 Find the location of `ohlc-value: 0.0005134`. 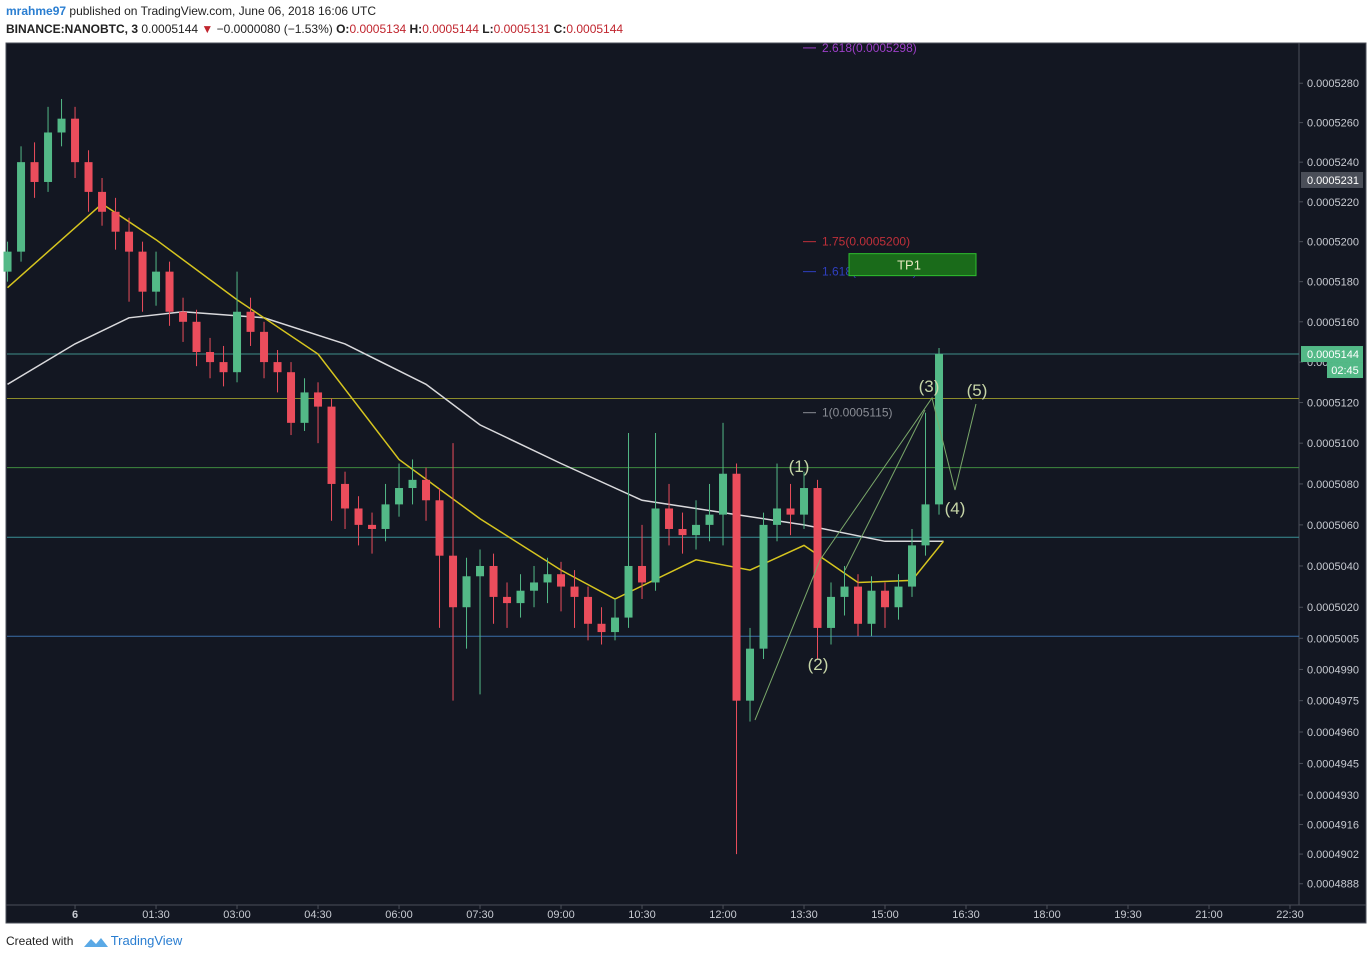

ohlc-value: 0.0005134 is located at coordinates (378, 29).